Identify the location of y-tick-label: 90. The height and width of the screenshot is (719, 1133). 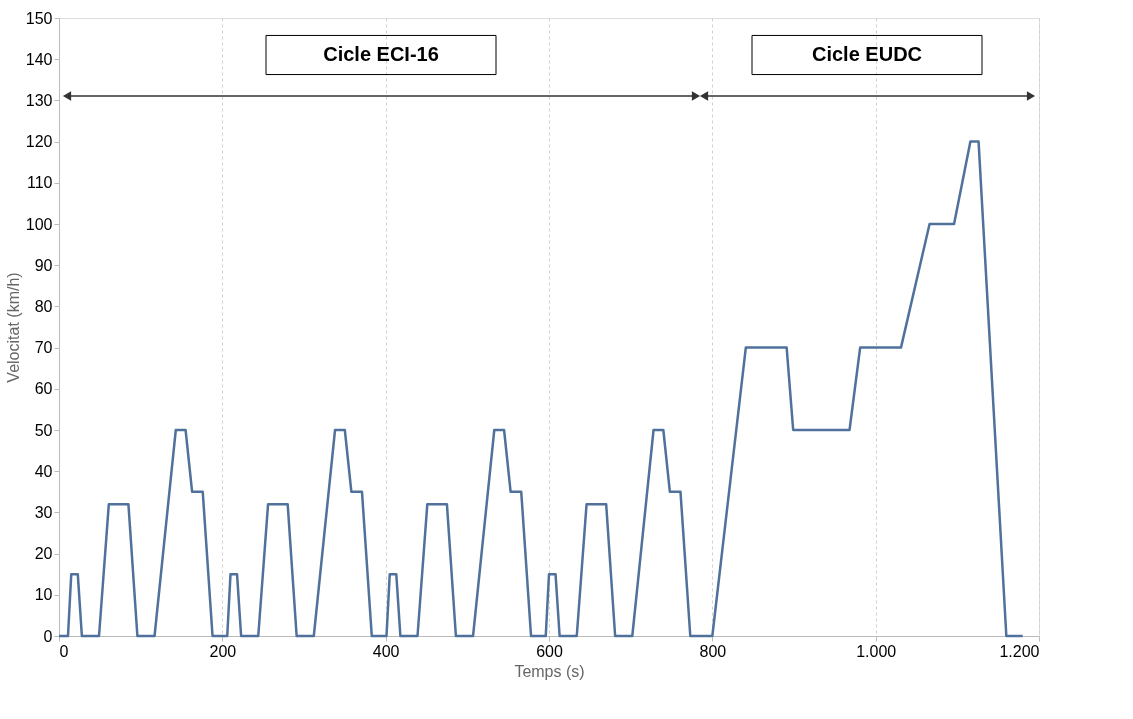
(43, 265).